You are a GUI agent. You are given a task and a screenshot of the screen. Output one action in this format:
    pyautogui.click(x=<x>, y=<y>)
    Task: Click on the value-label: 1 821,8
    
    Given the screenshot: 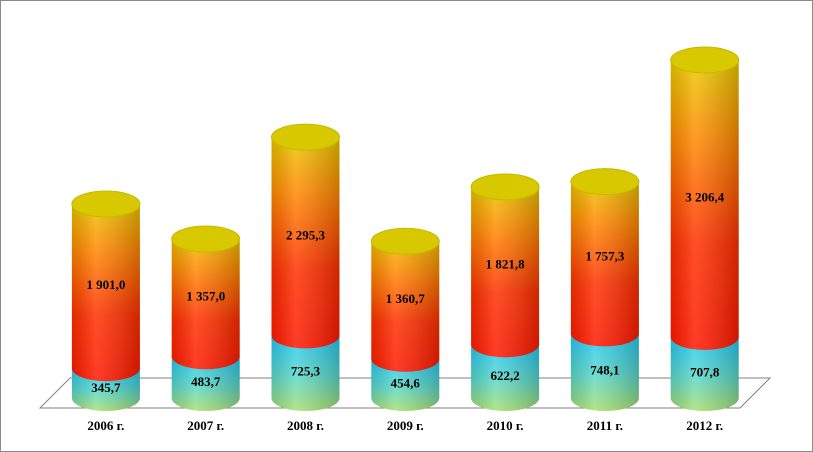 What is the action you would take?
    pyautogui.click(x=506, y=264)
    